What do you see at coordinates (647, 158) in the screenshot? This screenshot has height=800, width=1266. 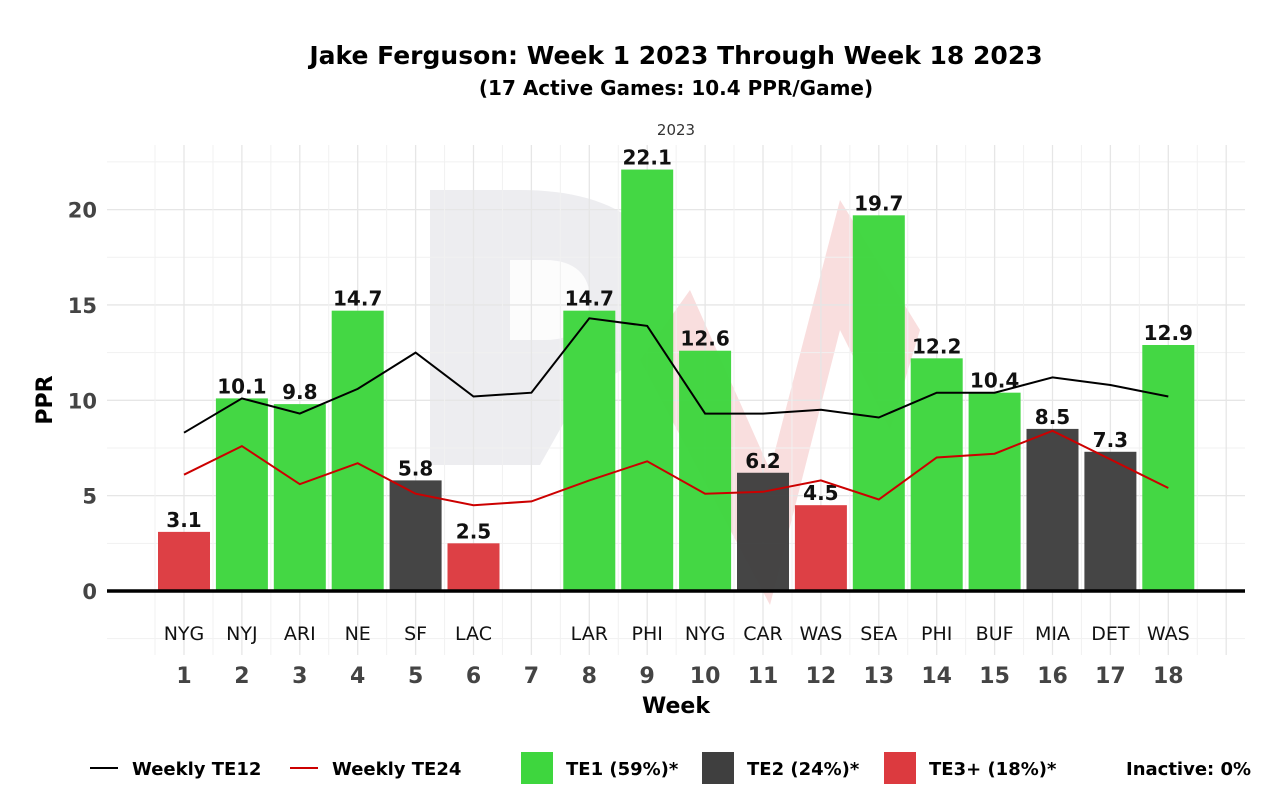 I see `bar-value-label: 22.1` at bounding box center [647, 158].